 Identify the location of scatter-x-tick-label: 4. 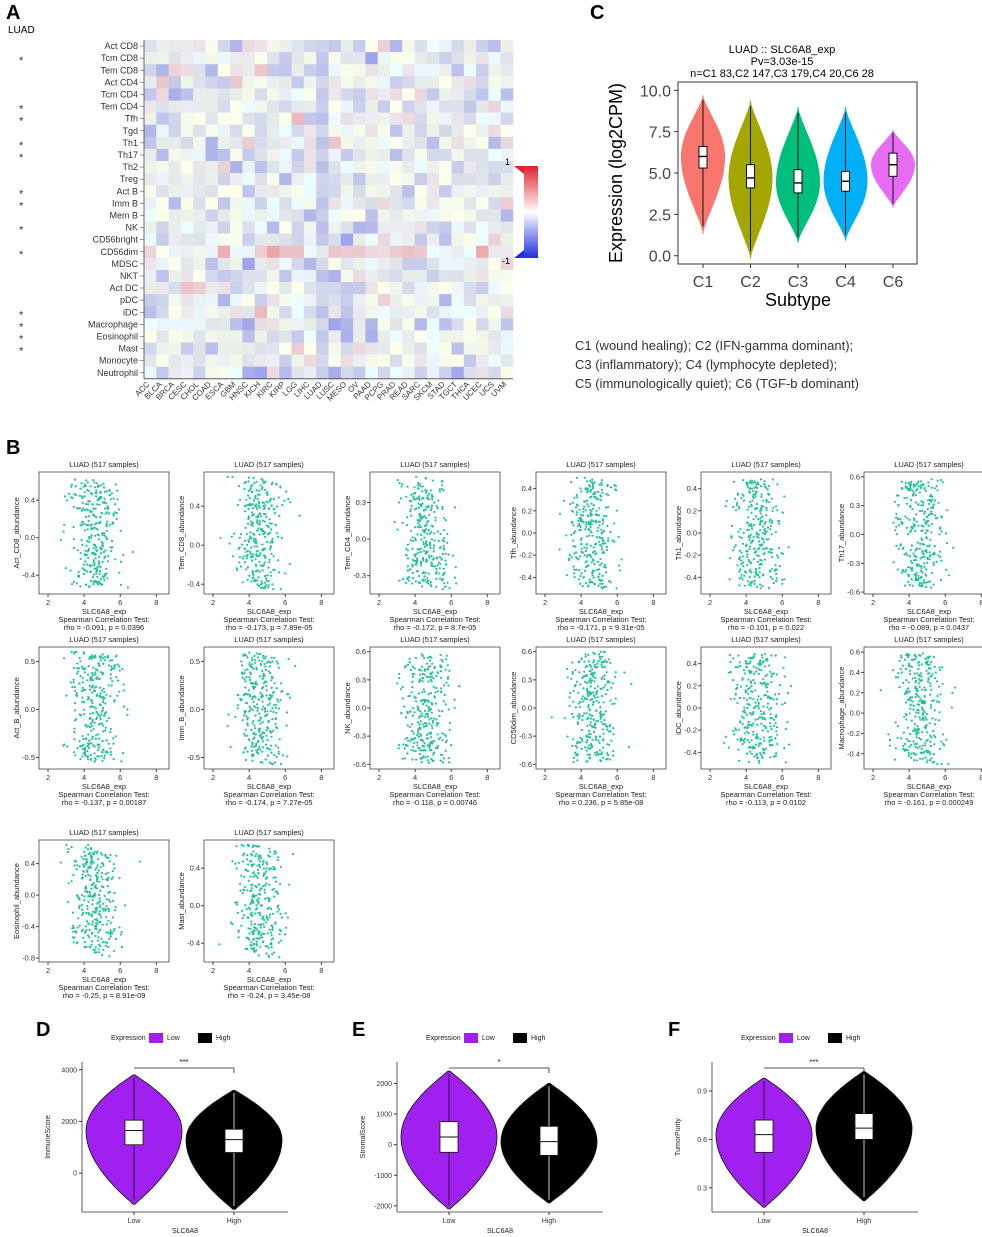
(746, 777).